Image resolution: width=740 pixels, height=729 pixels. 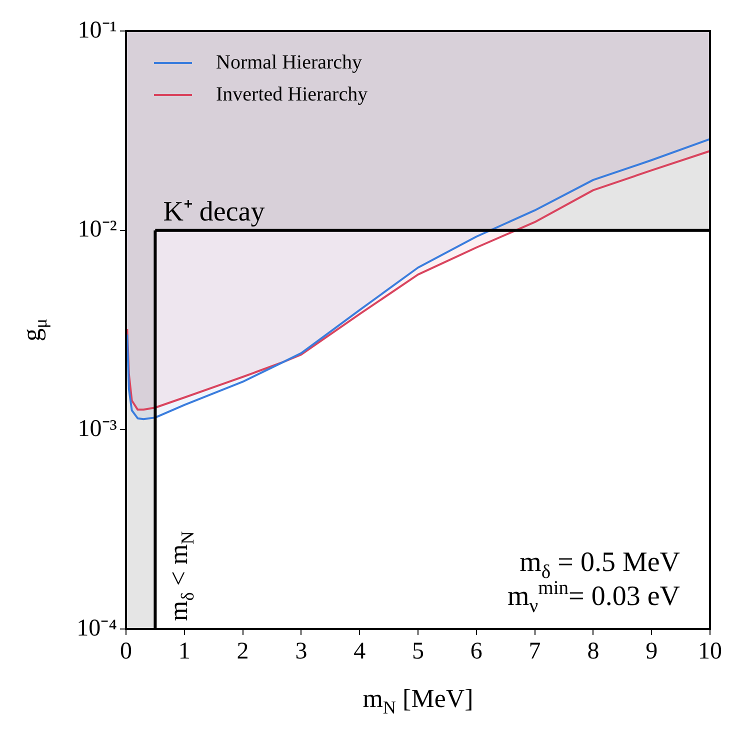 I want to click on x-tick-label: 8, so click(x=593, y=651).